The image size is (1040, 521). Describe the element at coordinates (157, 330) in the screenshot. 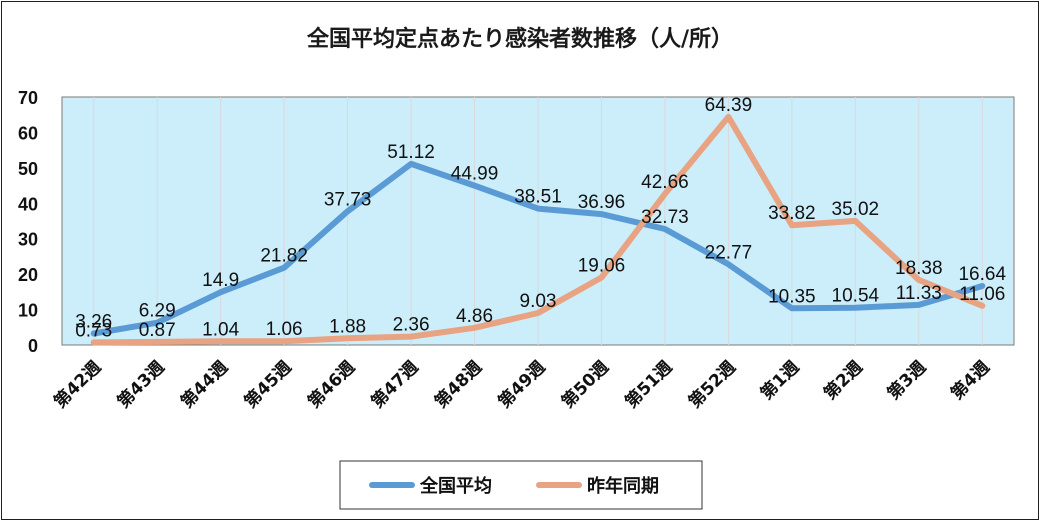

I see `data-label: 0.87` at that location.